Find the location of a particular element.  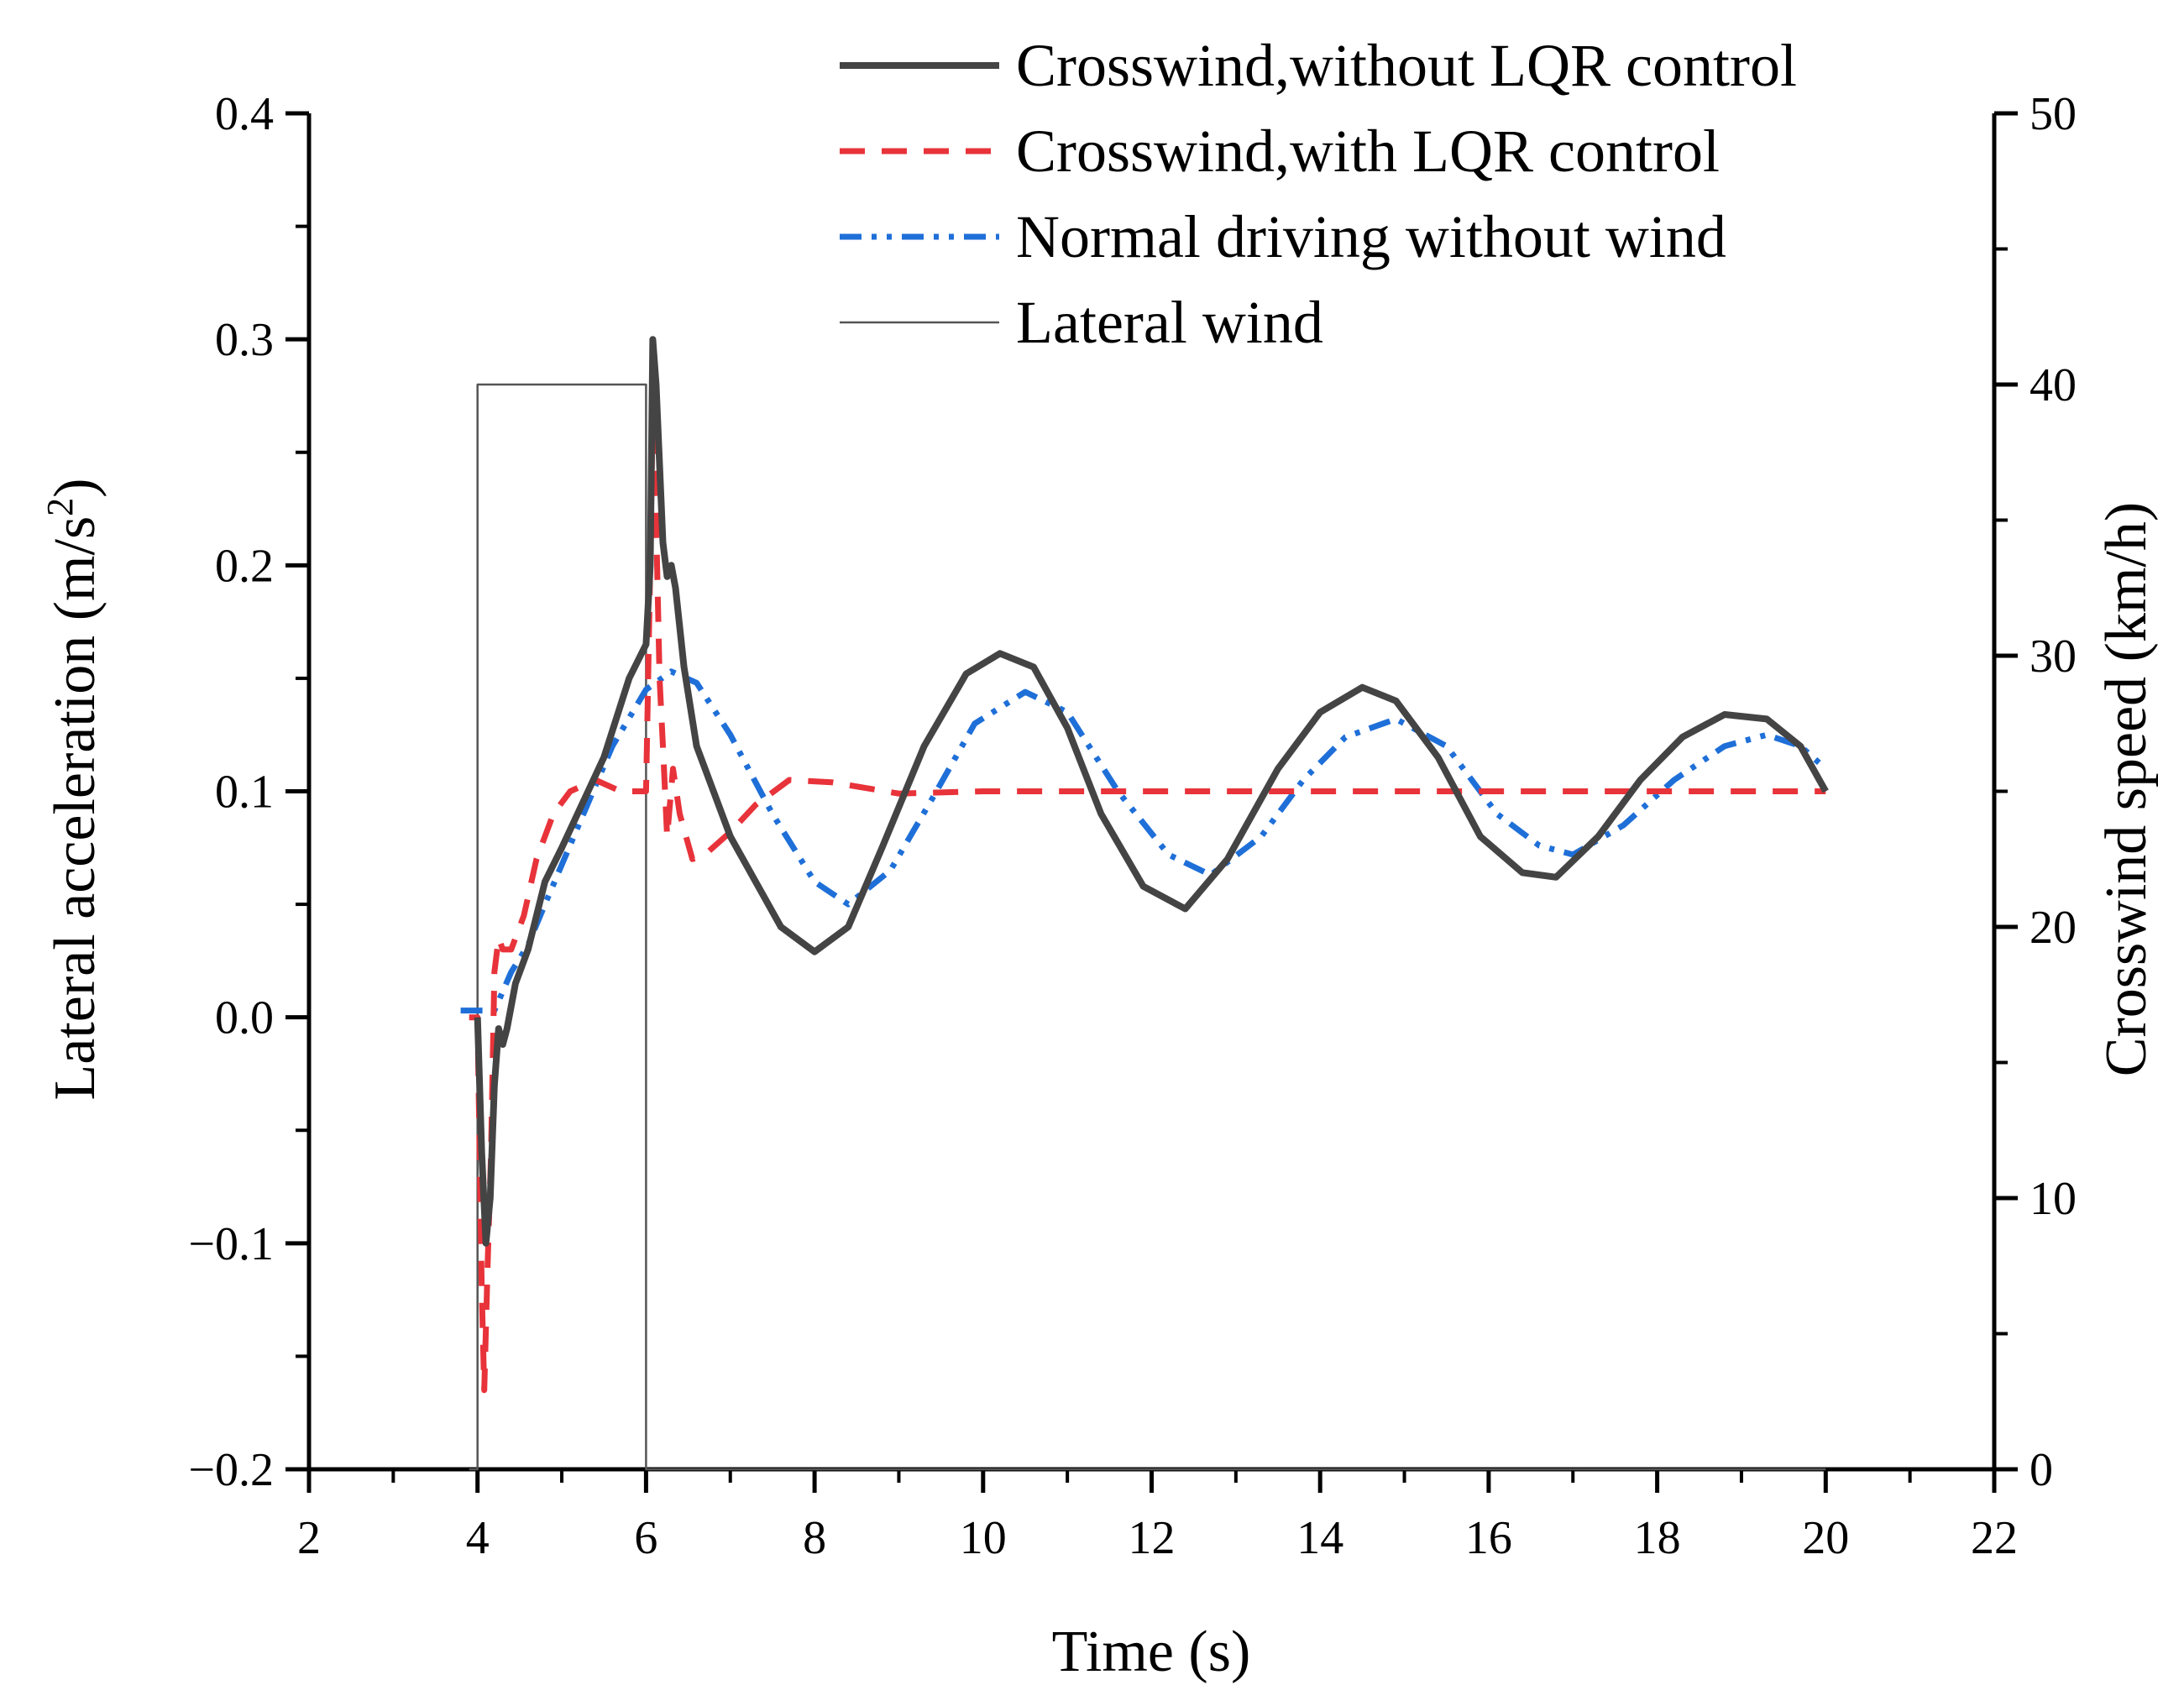

y2-tick-label: 0 is located at coordinates (2041, 1470).